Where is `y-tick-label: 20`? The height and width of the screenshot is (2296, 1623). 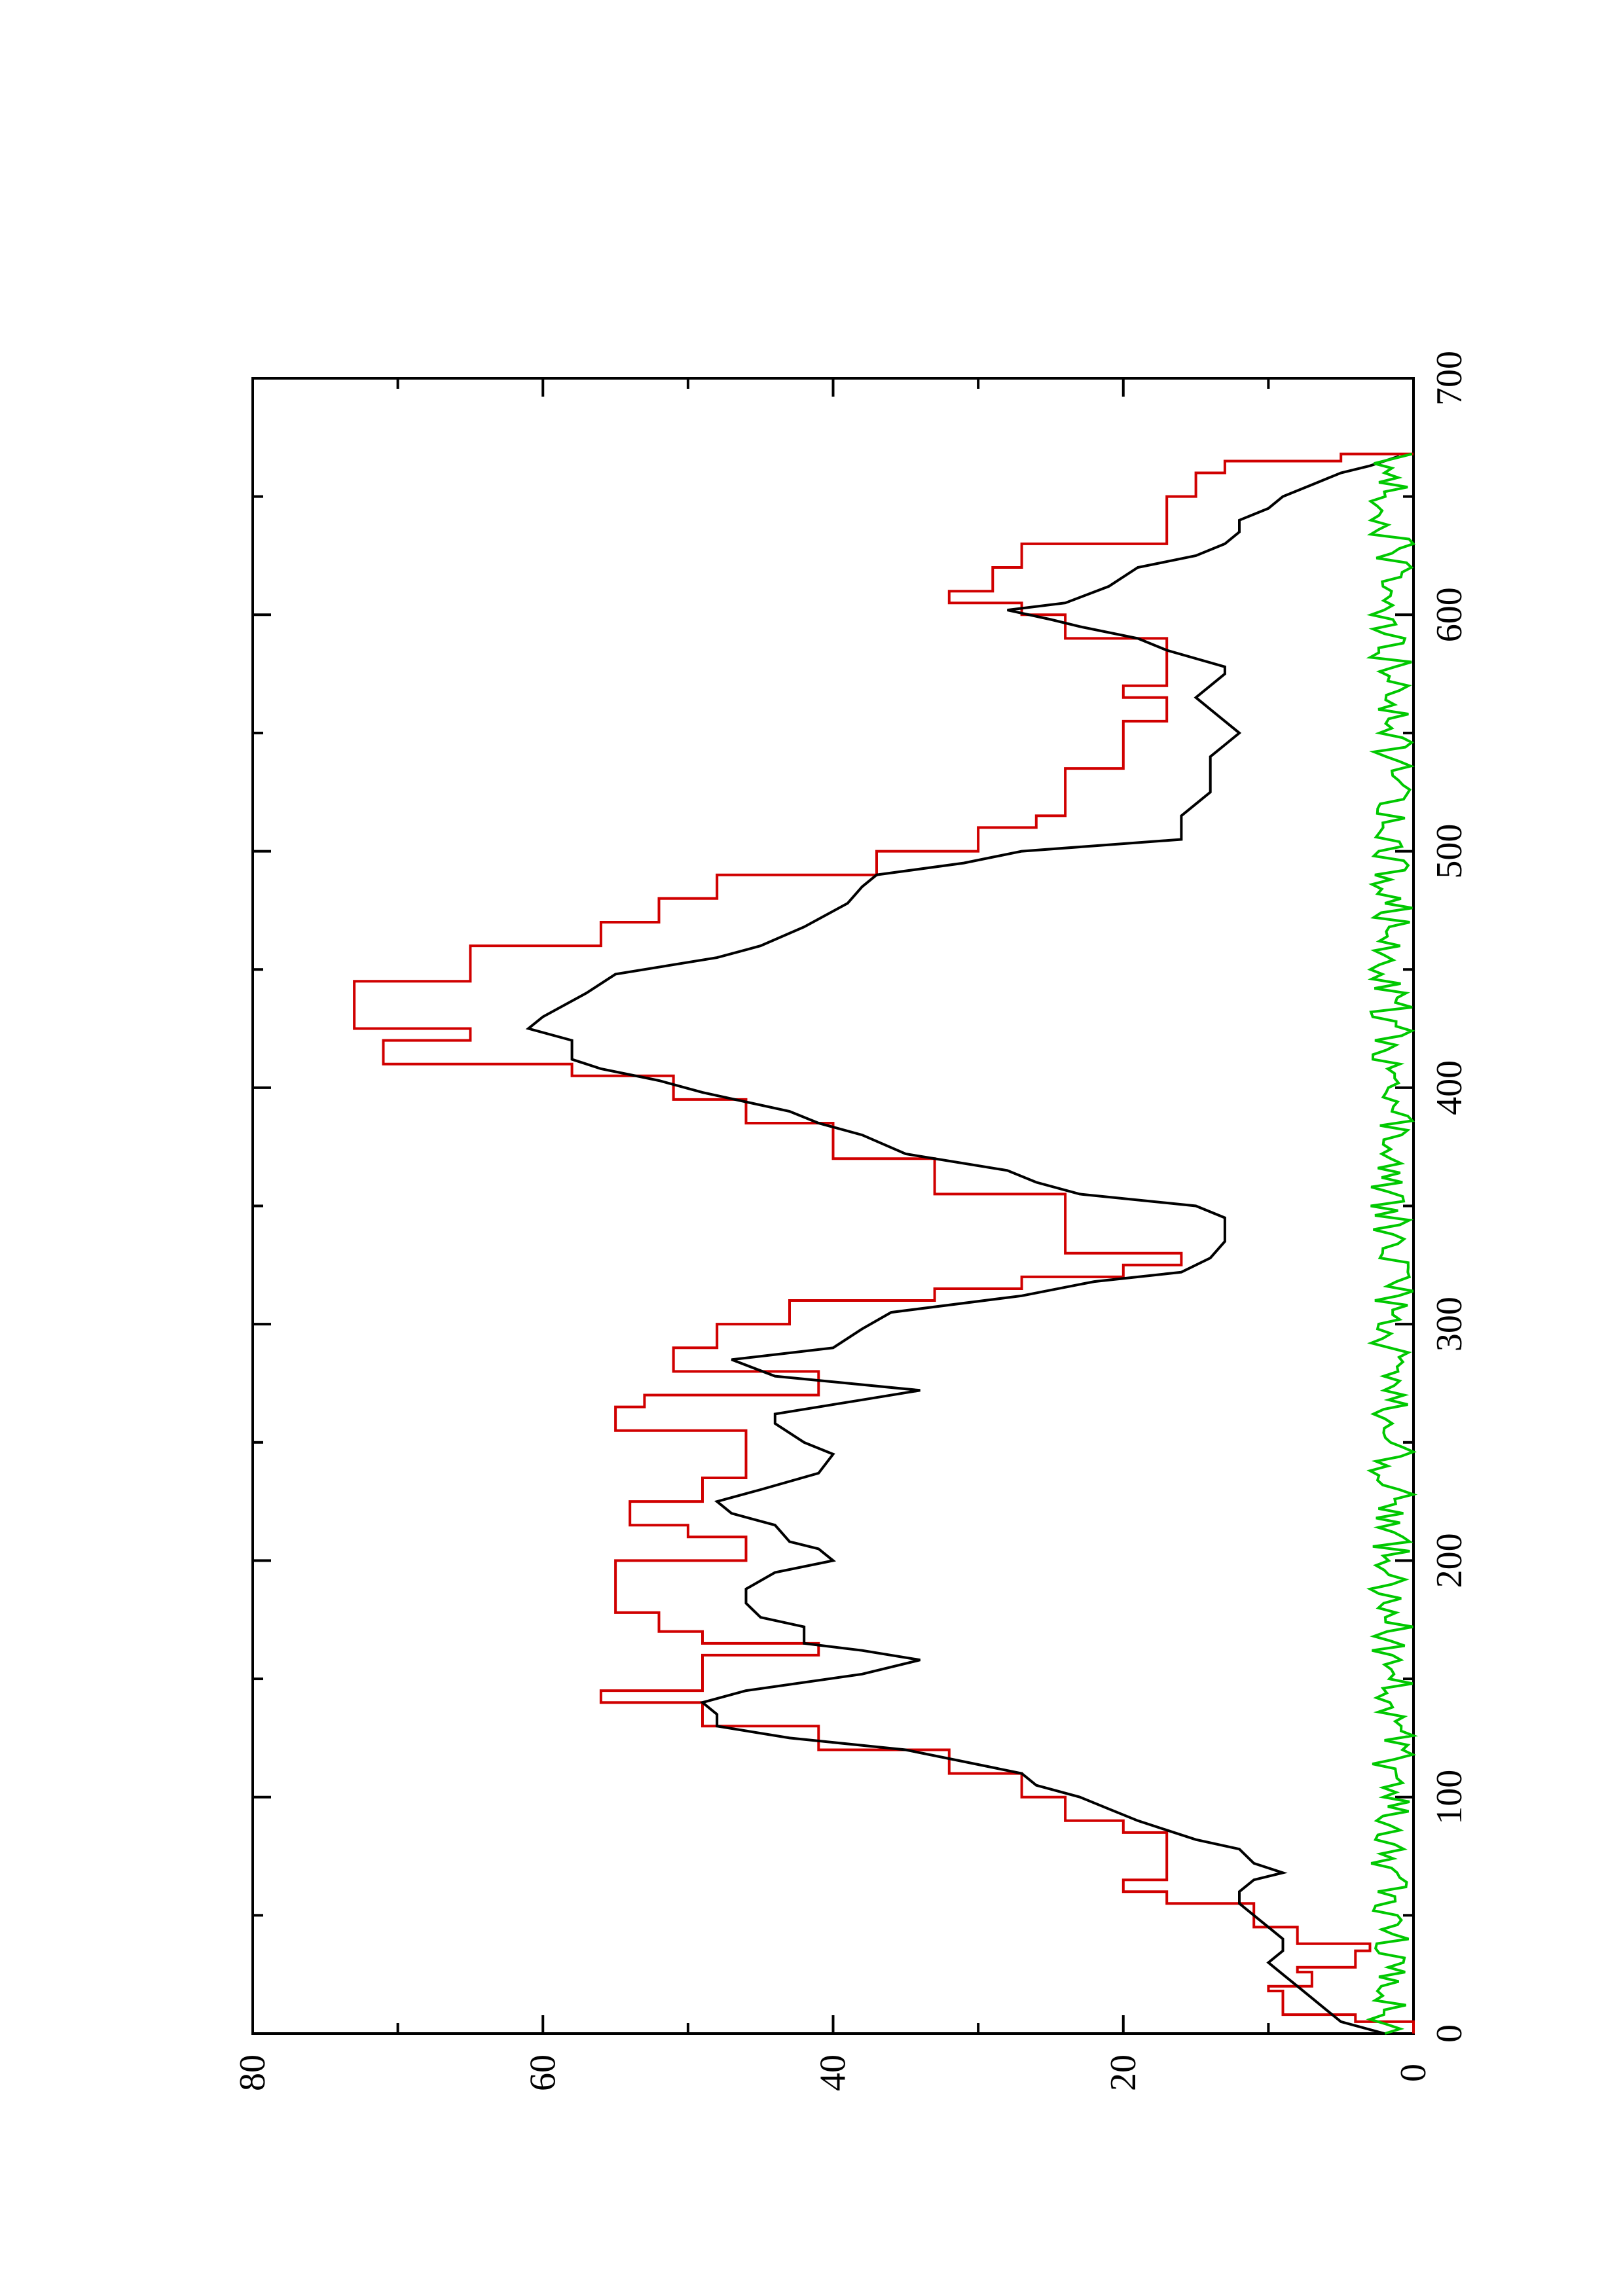
y-tick-label: 20 is located at coordinates (1123, 2072).